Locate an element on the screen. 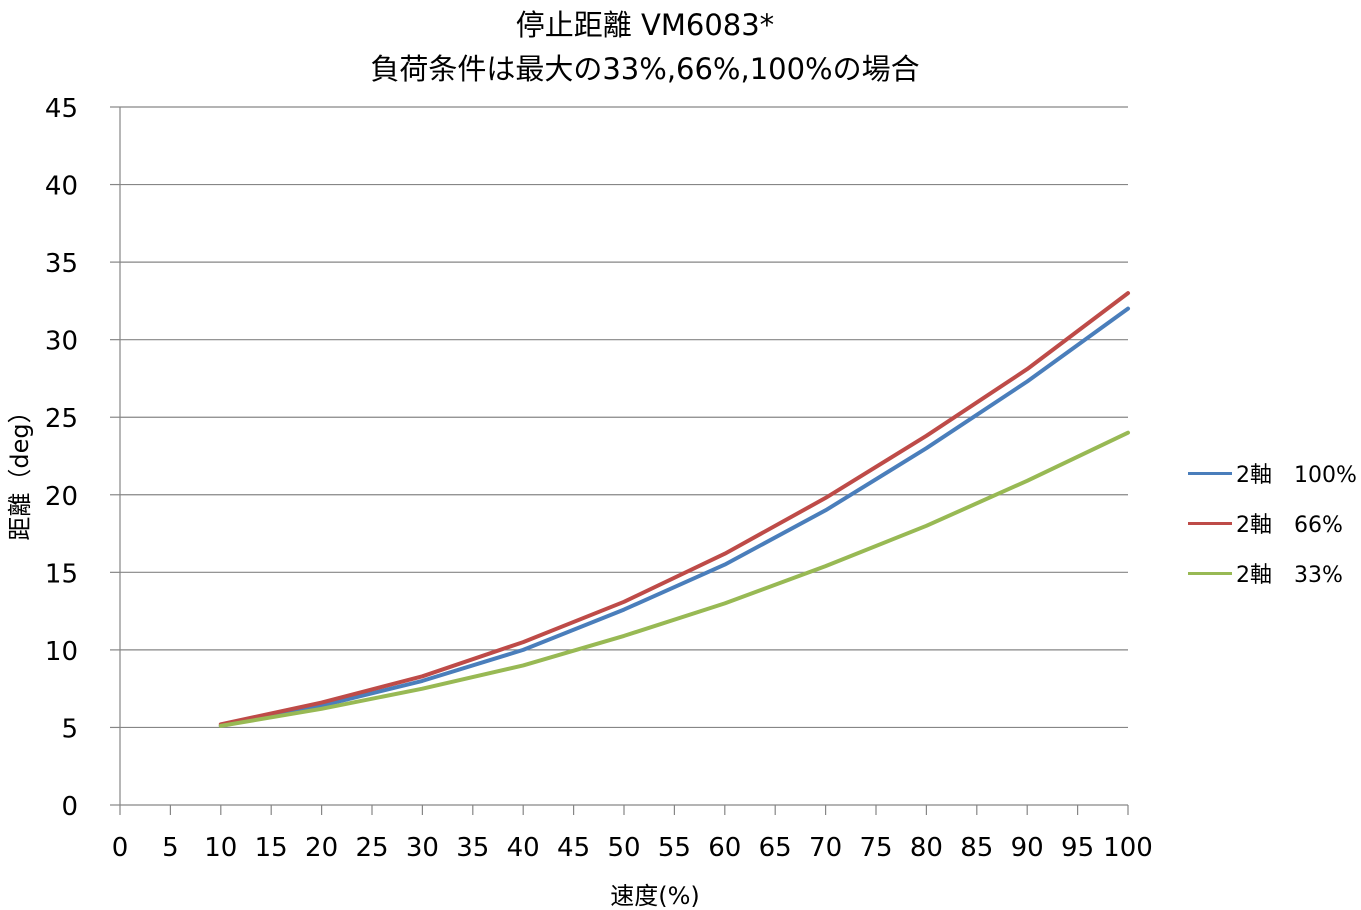 This screenshot has width=1361, height=910. legend-label: 2軸 33% is located at coordinates (1289, 575).